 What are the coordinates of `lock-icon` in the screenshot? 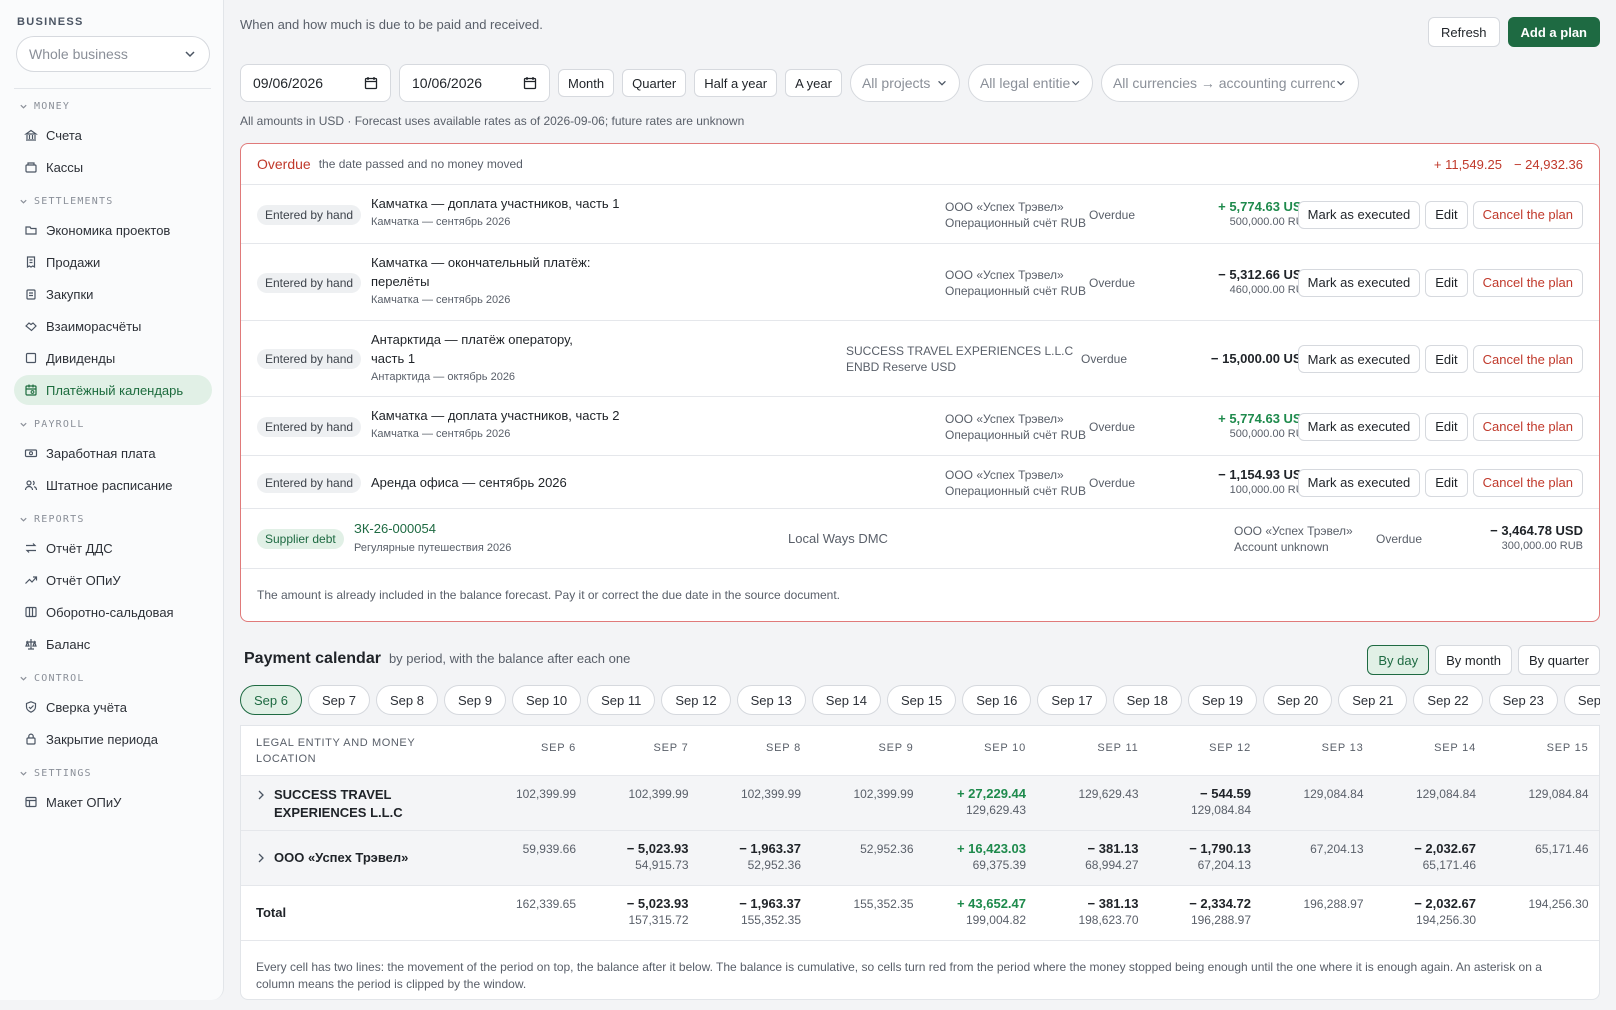 It's located at (31, 739).